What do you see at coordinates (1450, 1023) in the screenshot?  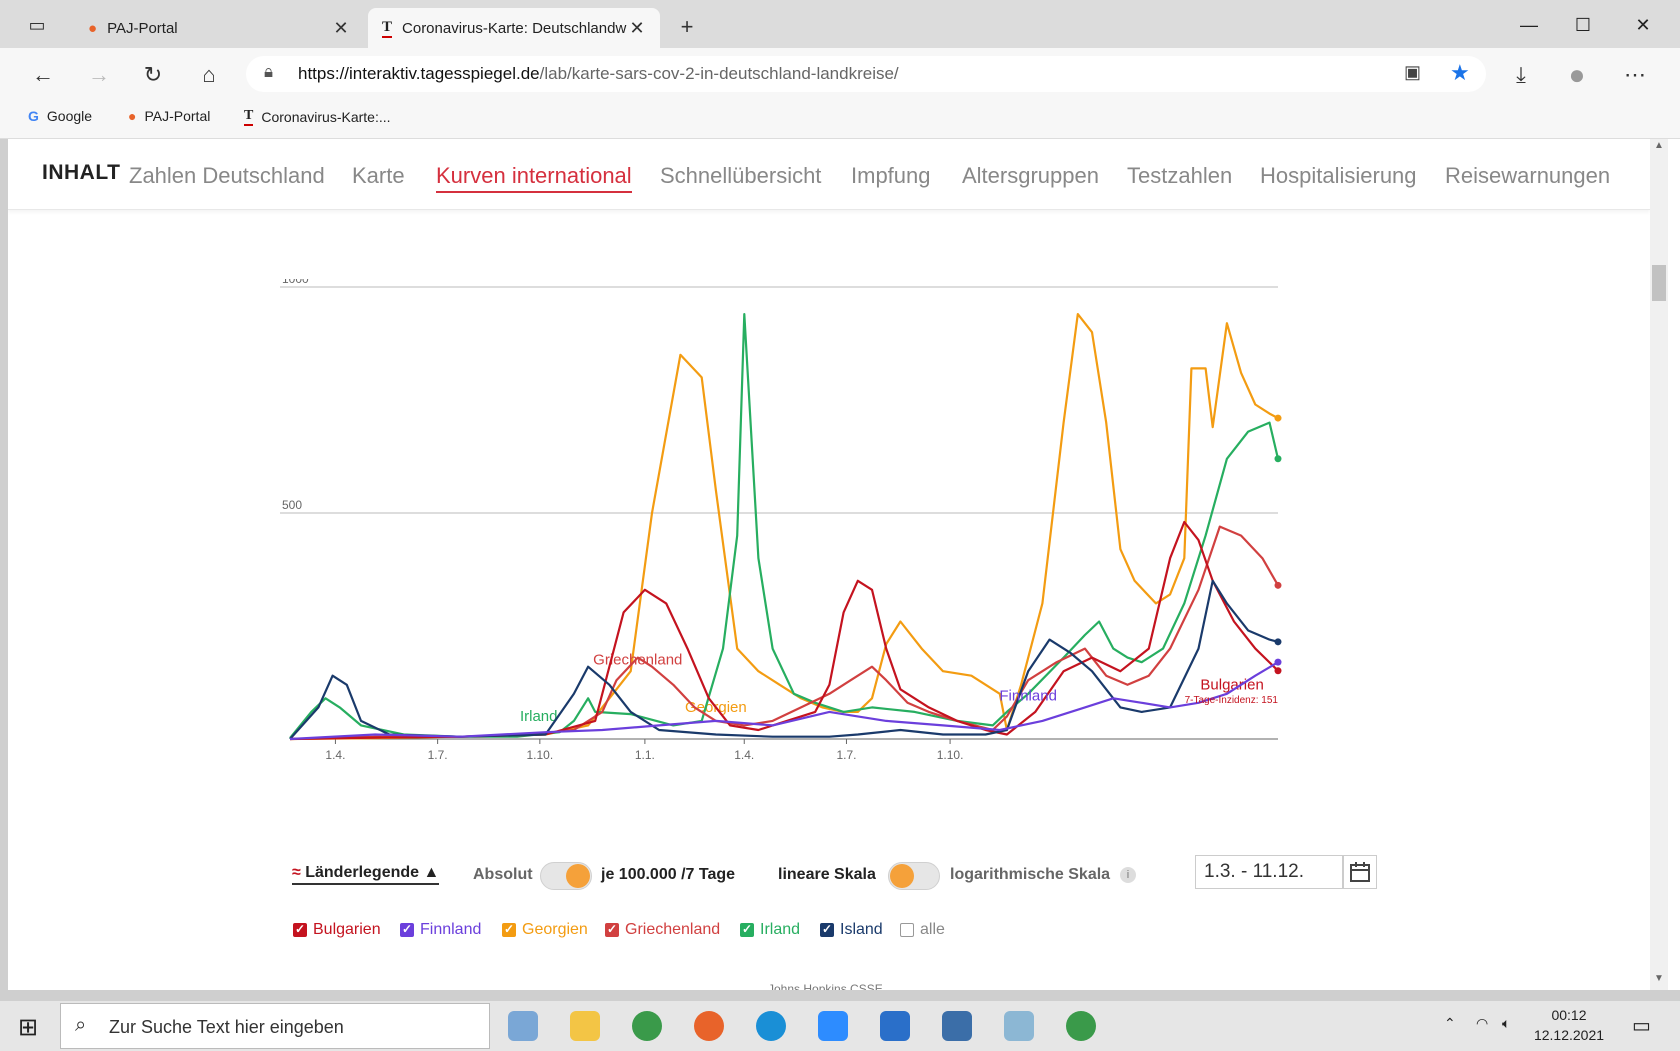 I see `tray-chevron-icon: ⌃` at bounding box center [1450, 1023].